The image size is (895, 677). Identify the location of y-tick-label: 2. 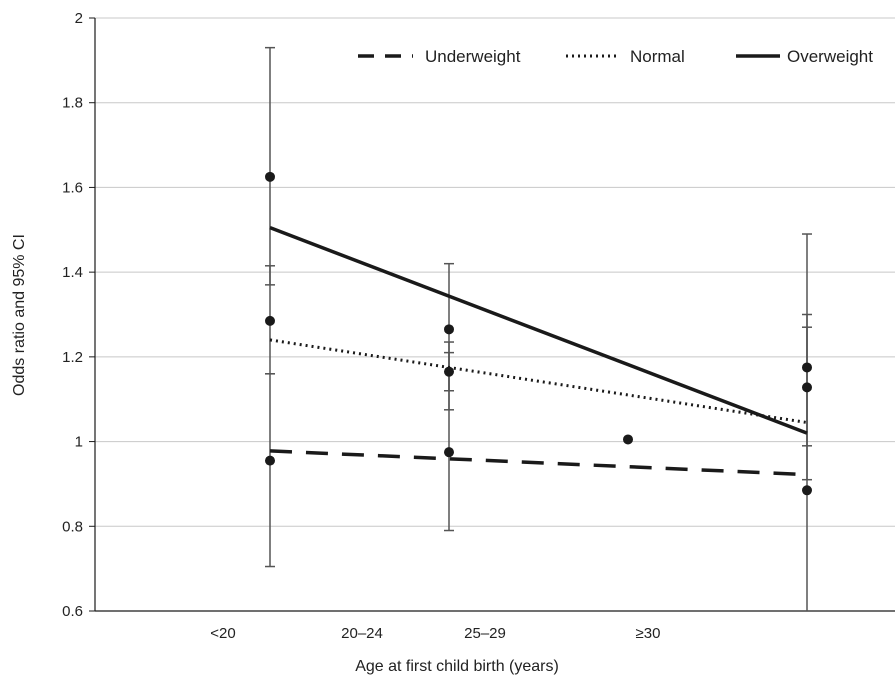
(79, 18).